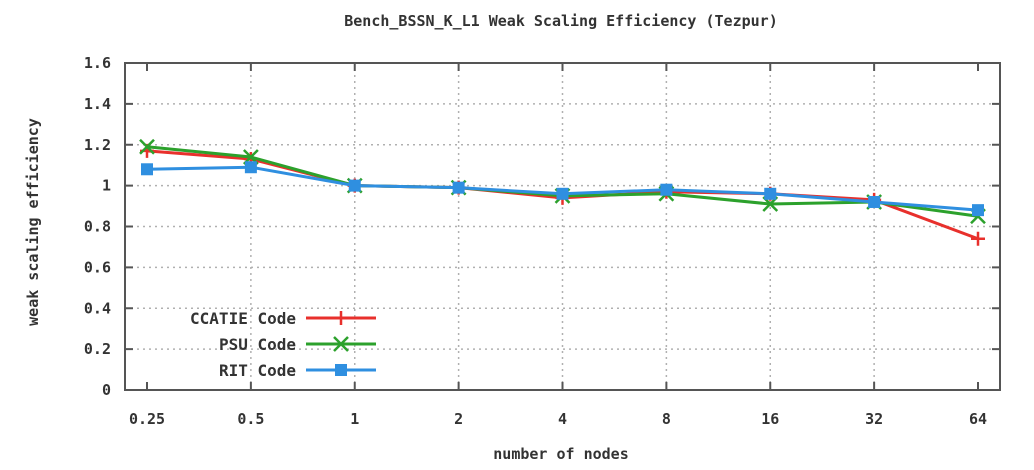  What do you see at coordinates (666, 419) in the screenshot?
I see `x-tick-label: 8` at bounding box center [666, 419].